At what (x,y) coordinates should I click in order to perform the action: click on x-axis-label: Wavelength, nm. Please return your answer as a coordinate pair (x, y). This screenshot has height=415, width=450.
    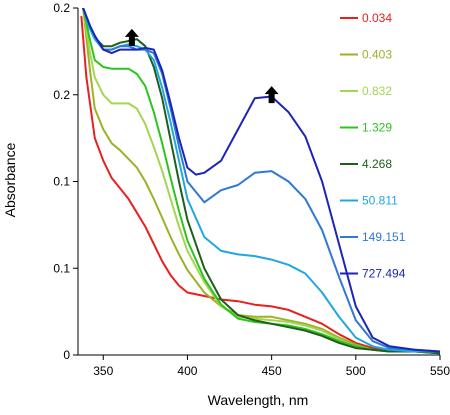
    Looking at the image, I should click on (258, 400).